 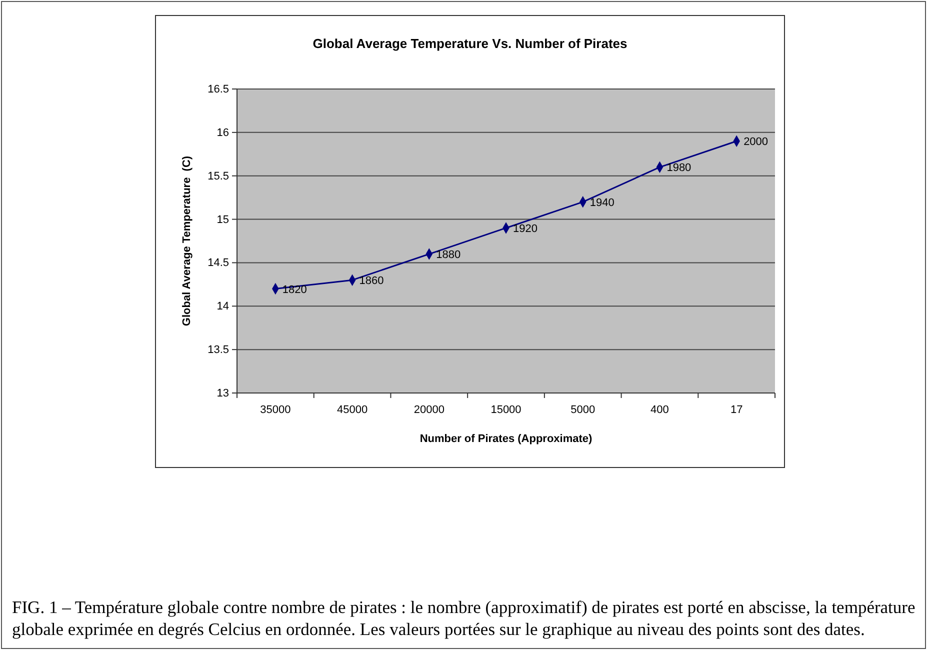 I want to click on y-tick-label: 15.5, so click(x=218, y=176).